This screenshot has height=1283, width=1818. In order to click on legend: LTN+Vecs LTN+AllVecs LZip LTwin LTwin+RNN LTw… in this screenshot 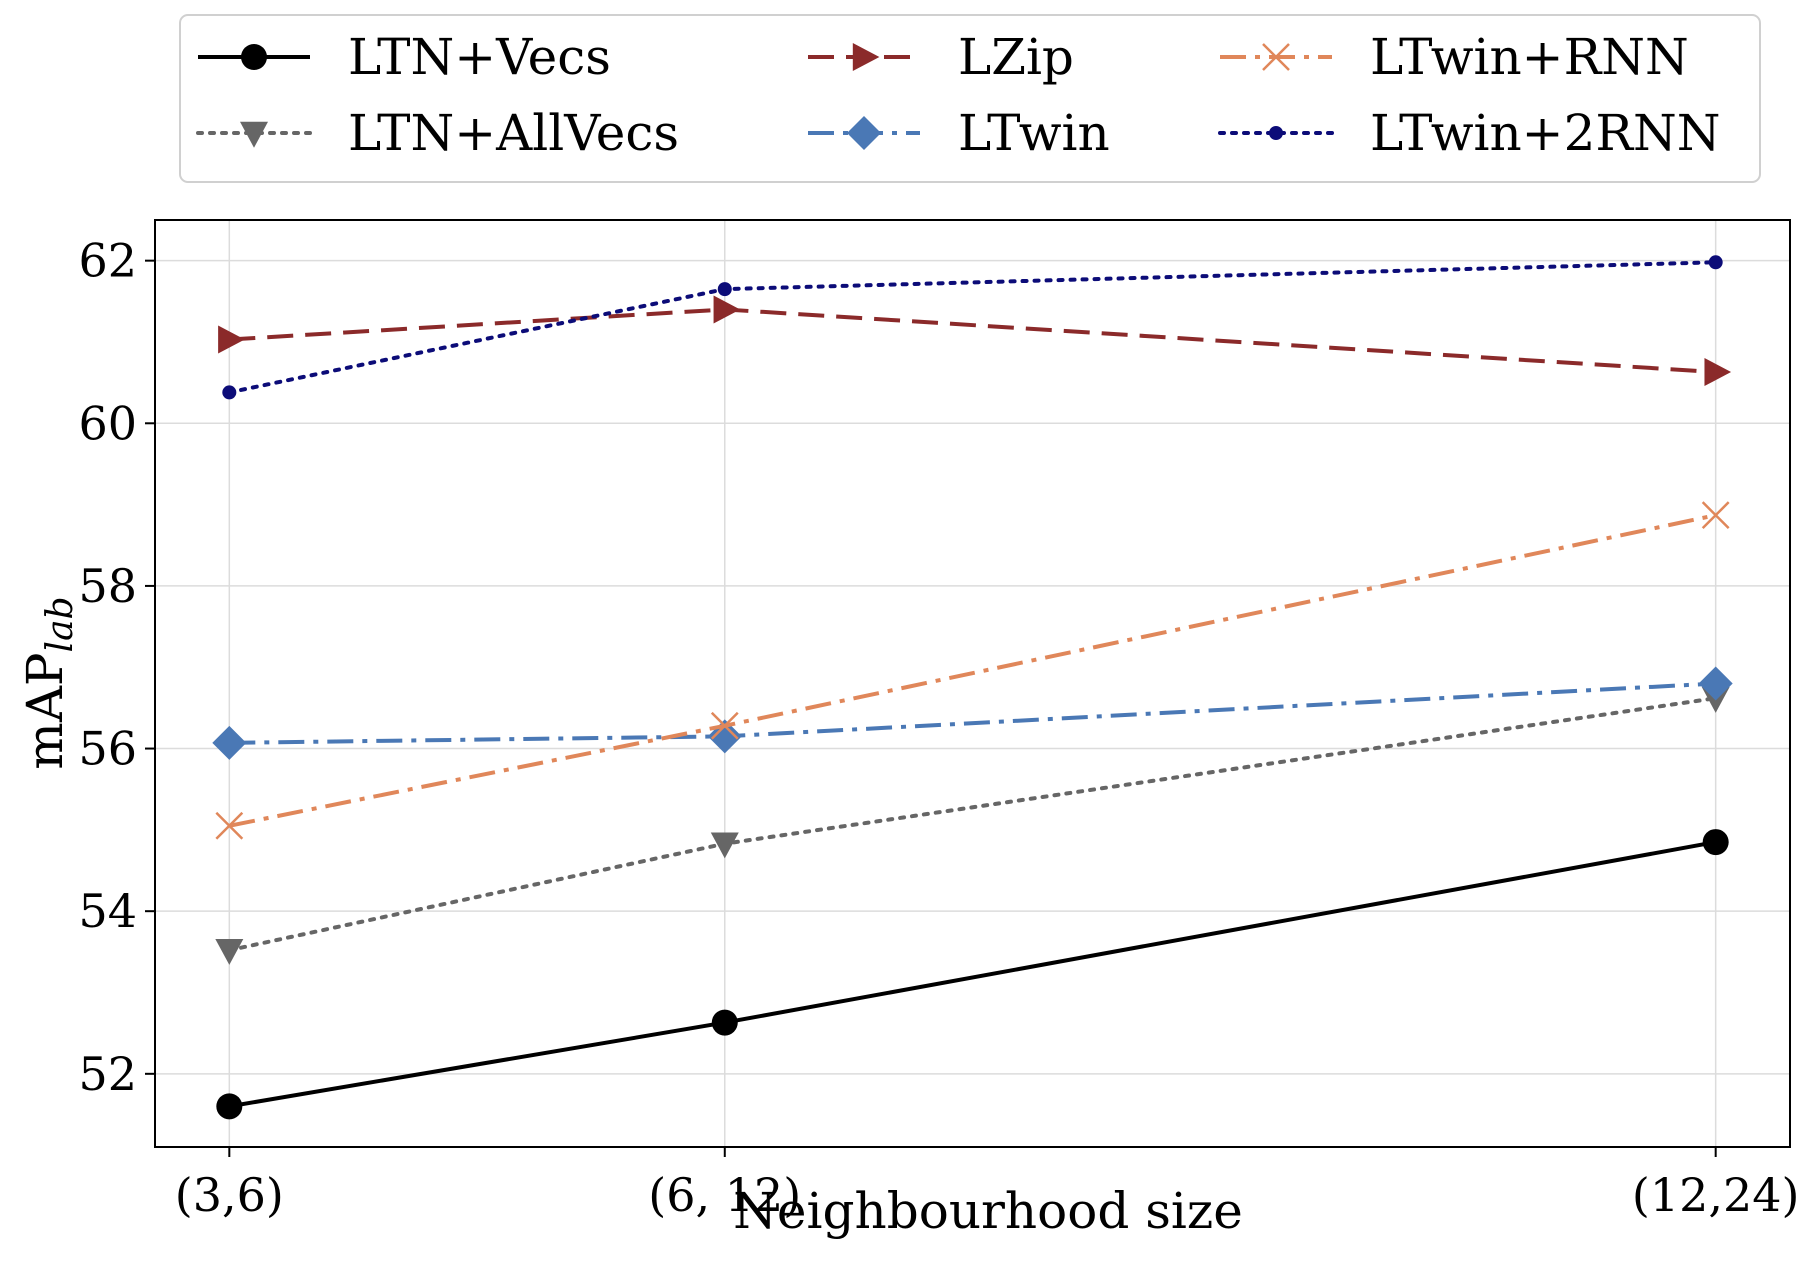, I will do `click(970, 98)`.